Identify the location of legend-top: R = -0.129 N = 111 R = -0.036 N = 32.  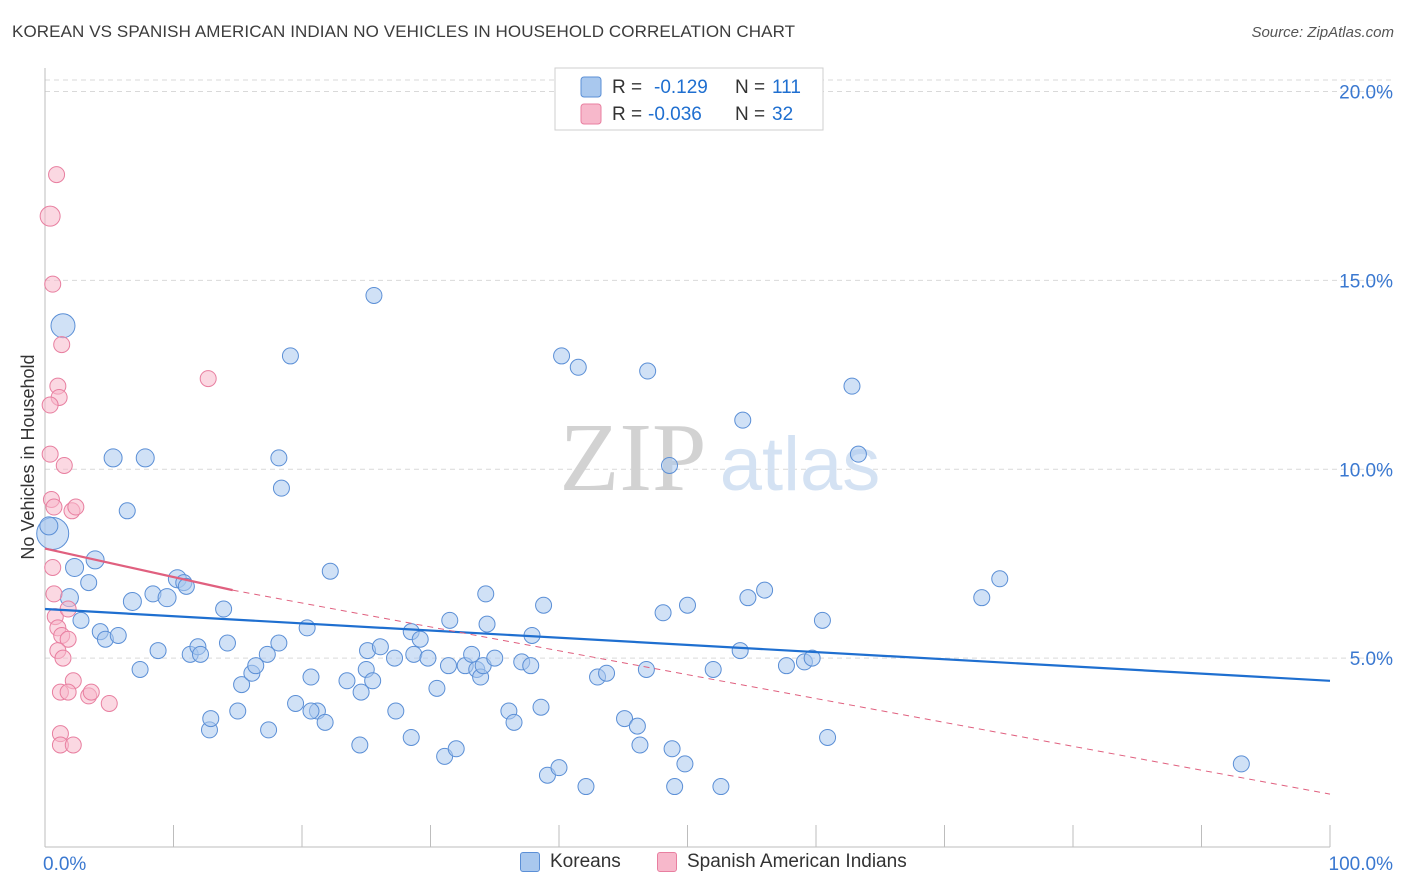
(689, 99).